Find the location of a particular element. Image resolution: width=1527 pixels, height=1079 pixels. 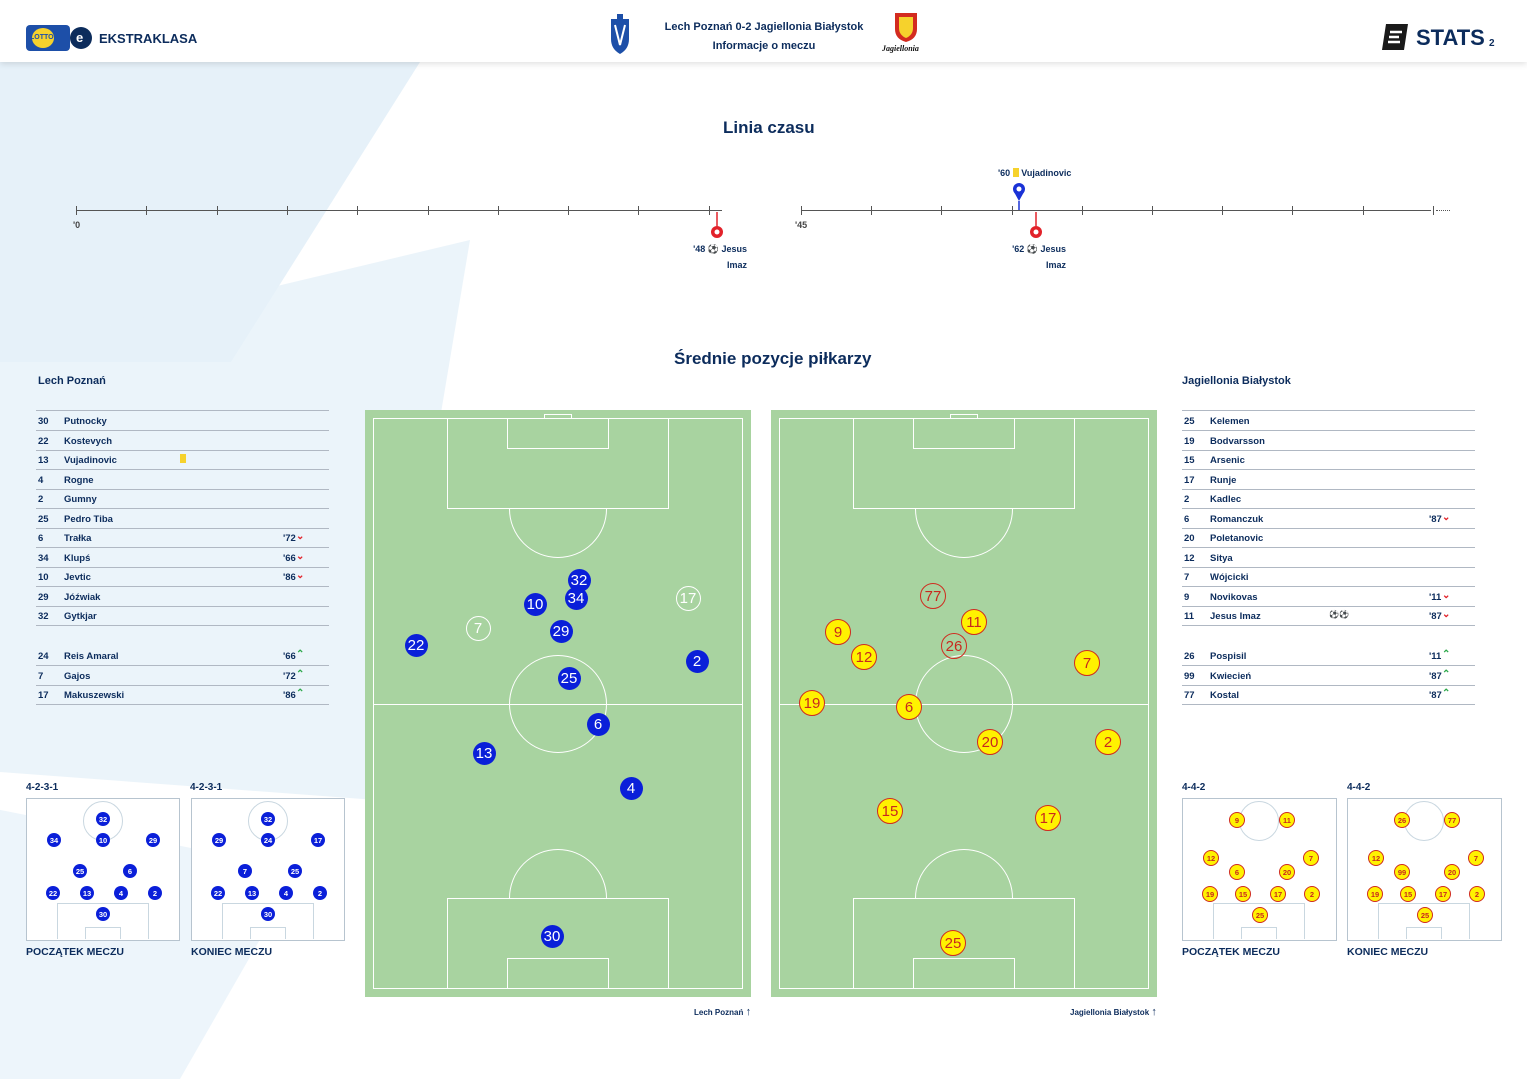

jagiellonia-crest-text: Jagiellonia is located at coordinates (900, 48).